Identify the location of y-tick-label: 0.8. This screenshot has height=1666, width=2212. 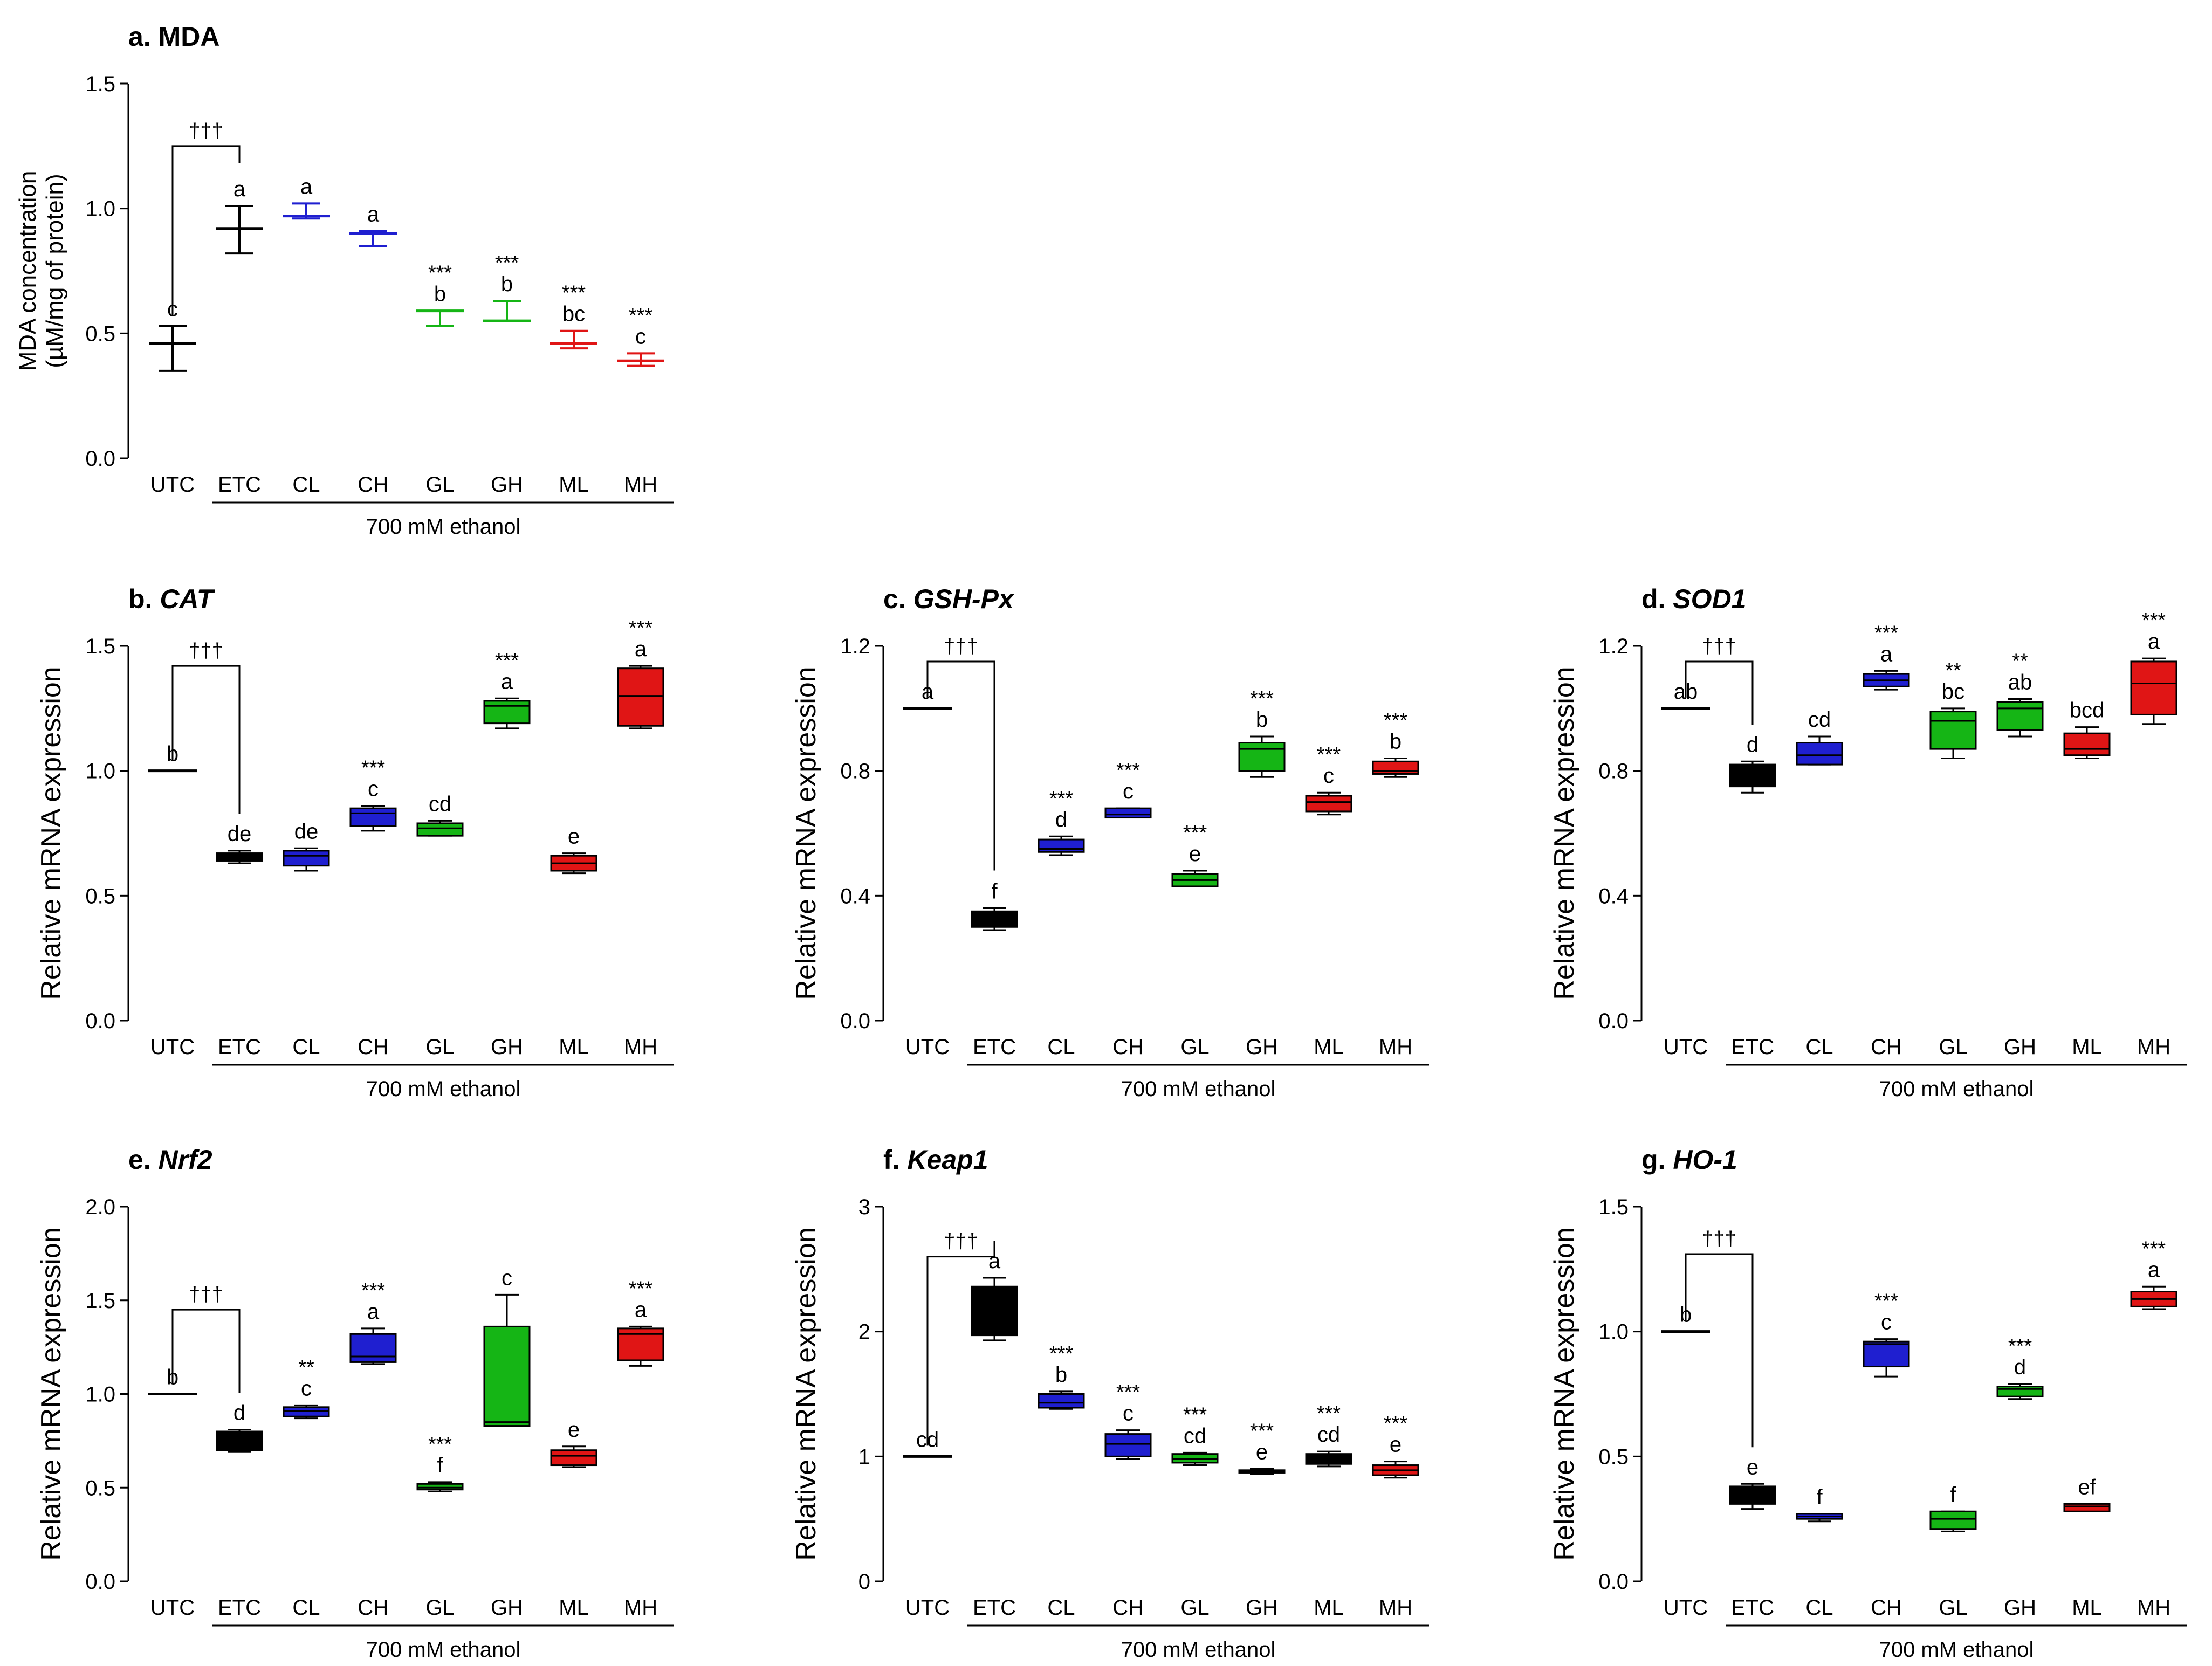
(1613, 771).